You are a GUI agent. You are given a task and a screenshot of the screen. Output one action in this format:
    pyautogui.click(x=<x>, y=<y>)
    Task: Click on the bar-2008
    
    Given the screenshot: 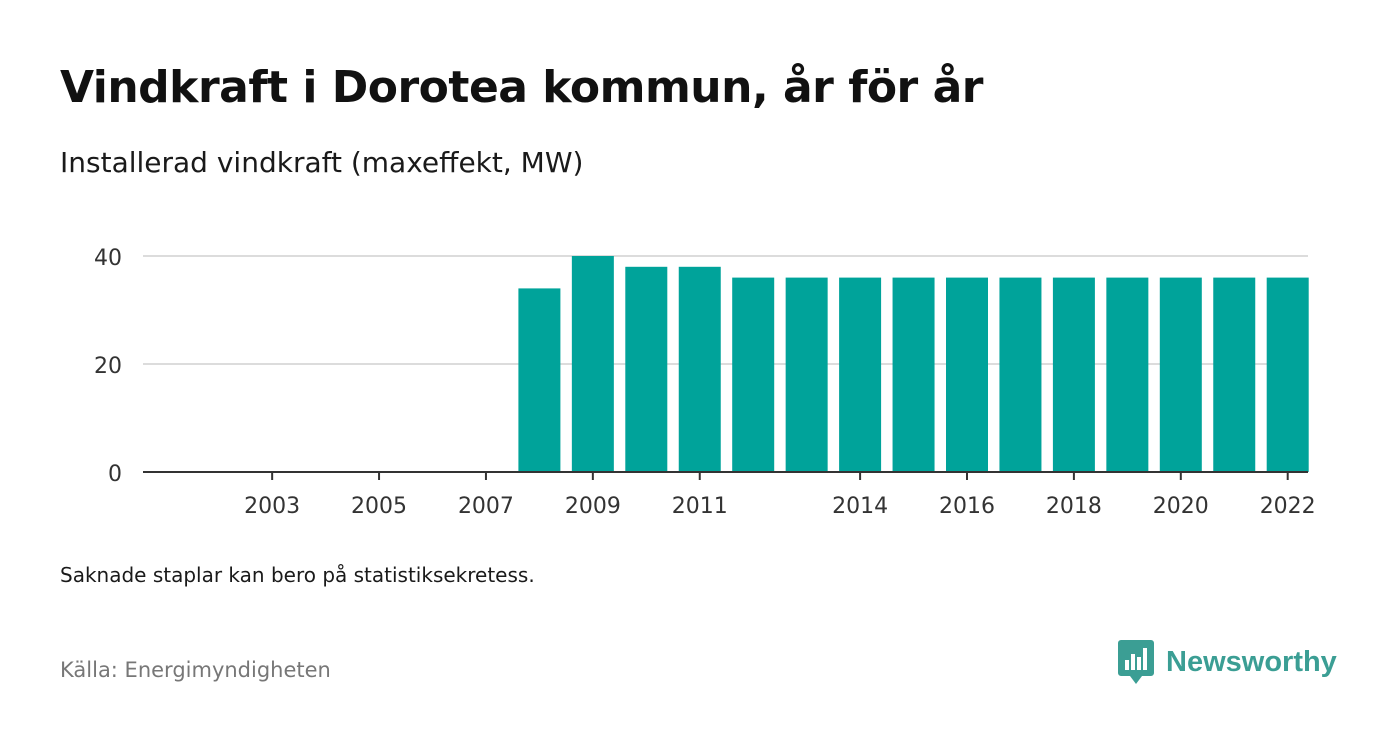 What is the action you would take?
    pyautogui.click(x=539, y=380)
    